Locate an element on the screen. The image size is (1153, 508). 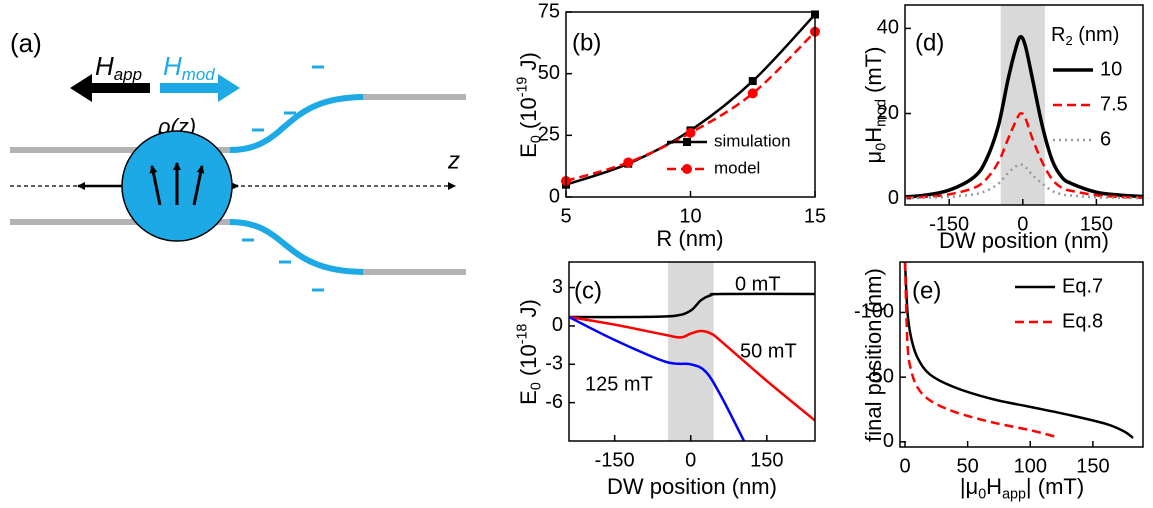
charges is located at coordinates (283, 178).